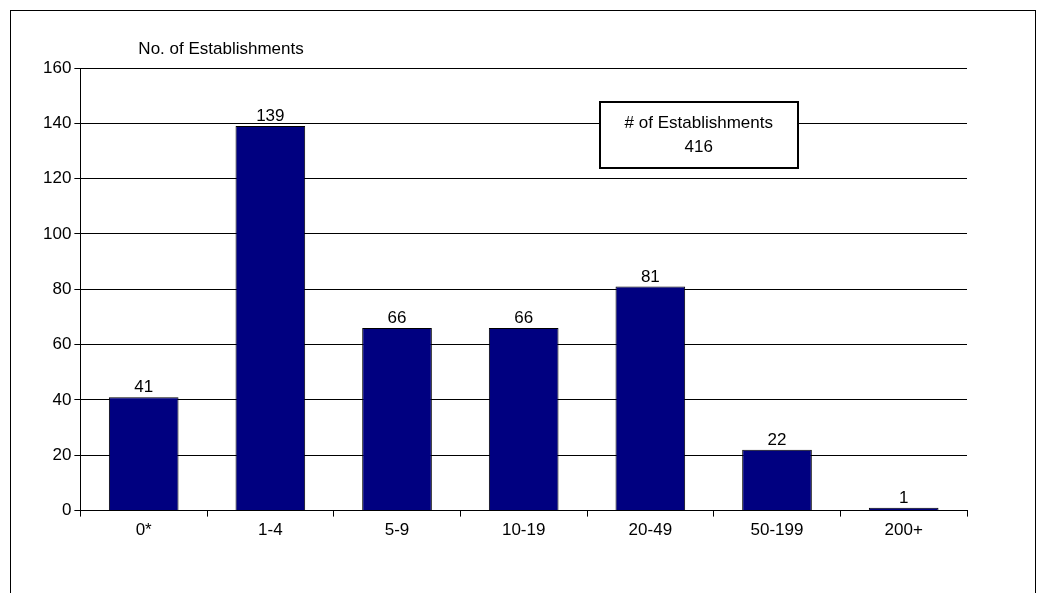 The width and height of the screenshot is (1047, 593). Describe the element at coordinates (221, 49) in the screenshot. I see `y-axis-title: No. of Establishments` at that location.